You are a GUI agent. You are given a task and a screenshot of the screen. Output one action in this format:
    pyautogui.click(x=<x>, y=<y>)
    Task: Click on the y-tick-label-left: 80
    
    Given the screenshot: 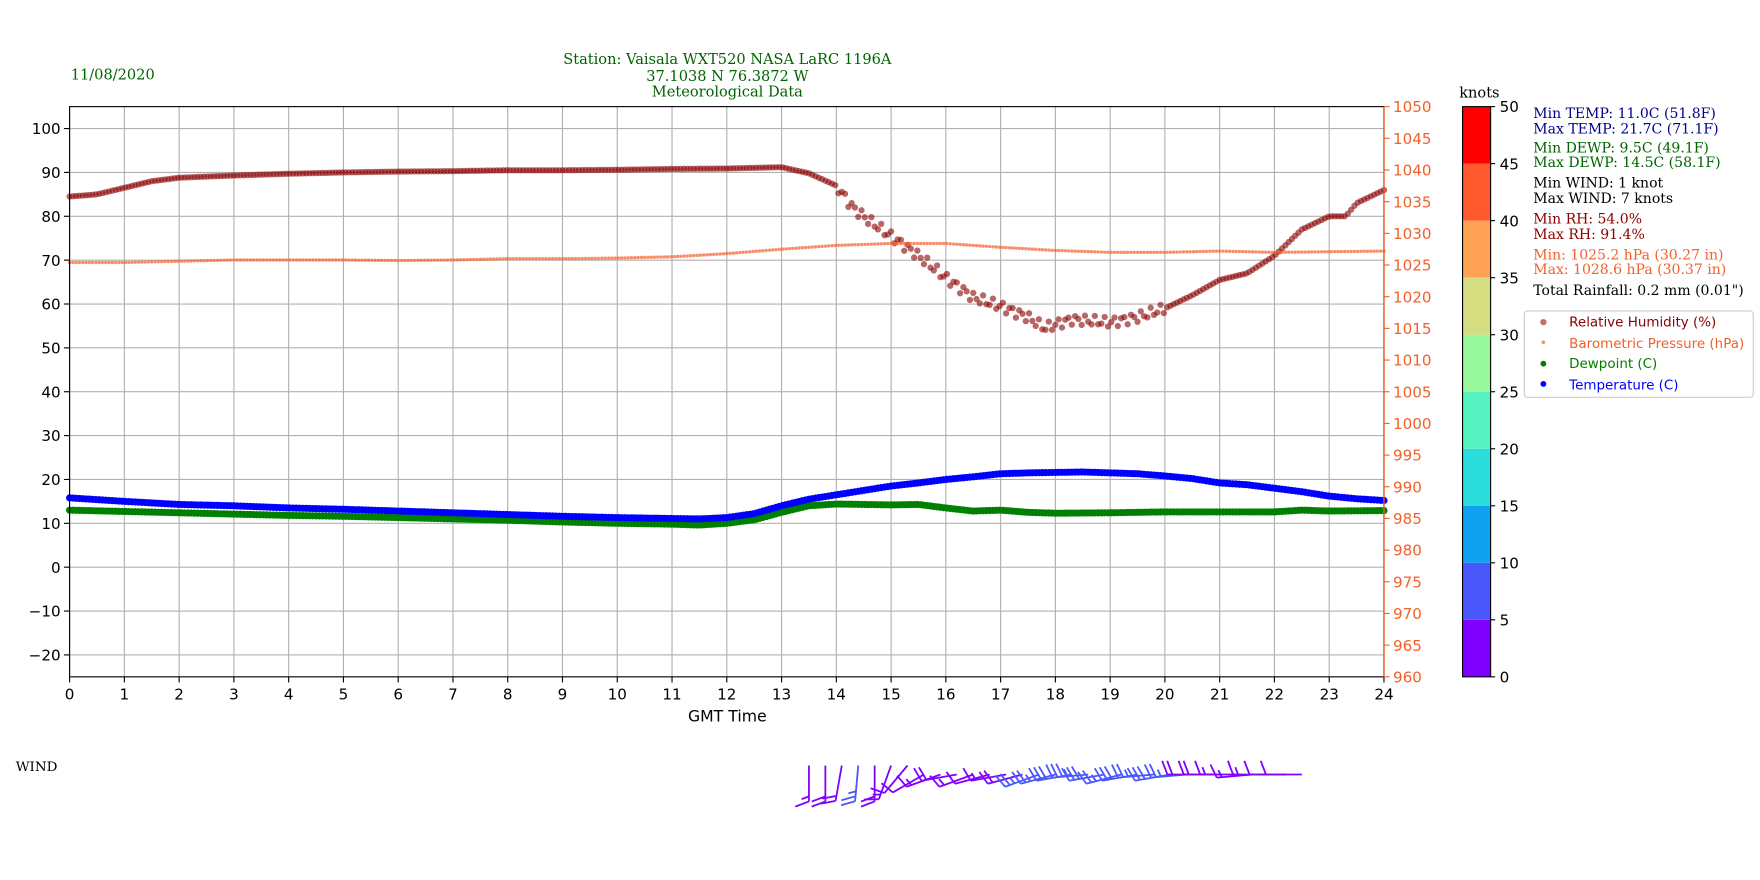 What is the action you would take?
    pyautogui.click(x=50, y=217)
    